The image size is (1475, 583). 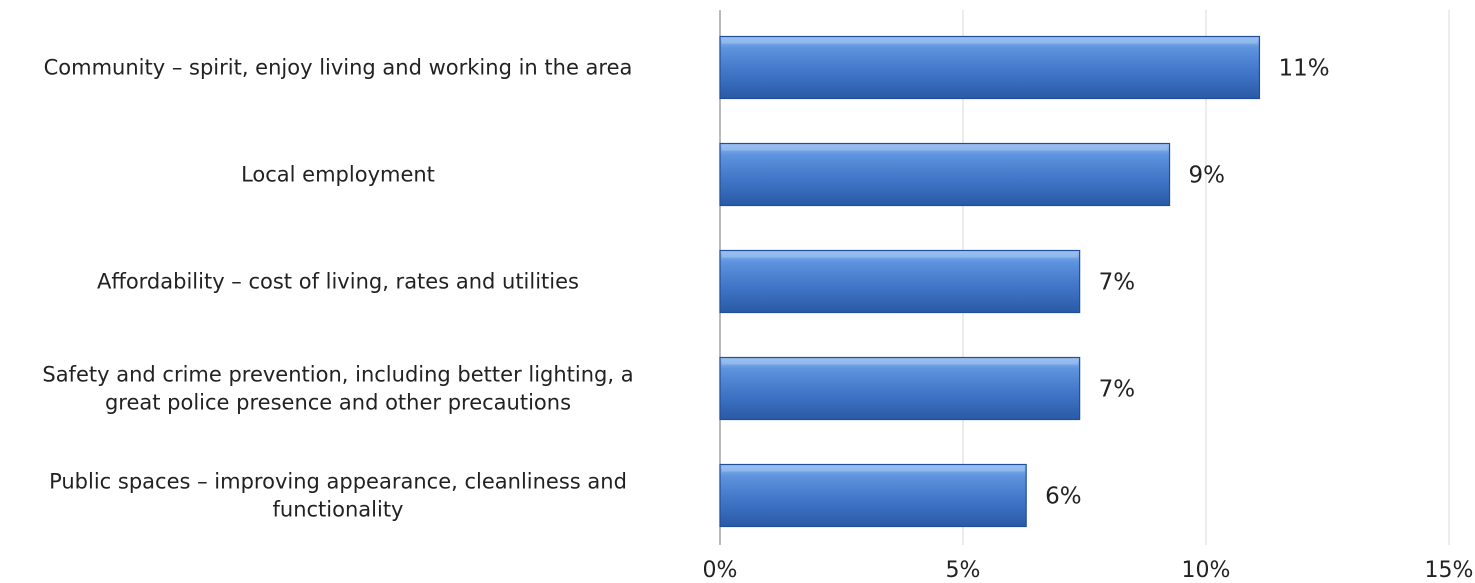 What do you see at coordinates (720, 570) in the screenshot?
I see `x-tick-label: 0%` at bounding box center [720, 570].